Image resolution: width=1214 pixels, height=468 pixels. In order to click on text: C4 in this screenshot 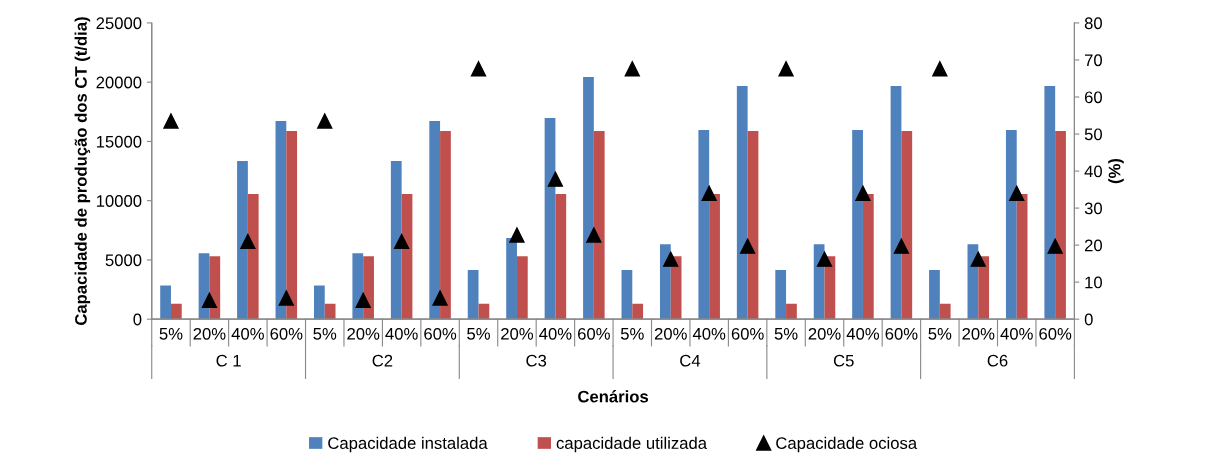, I will do `click(690, 360)`.